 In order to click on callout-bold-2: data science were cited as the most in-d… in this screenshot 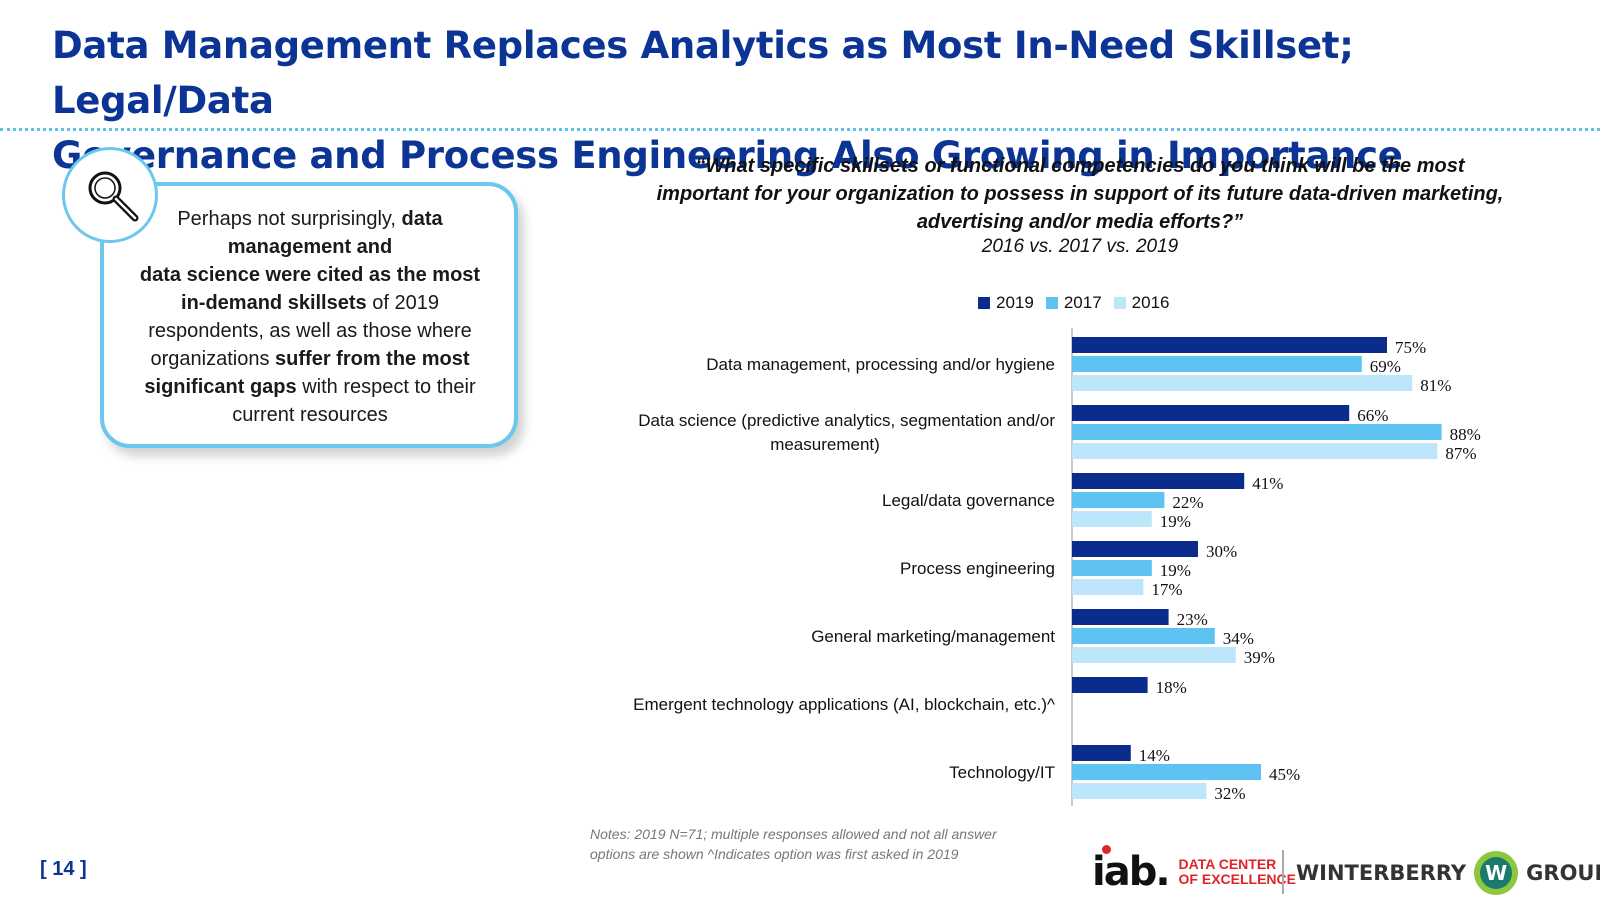, I will do `click(310, 289)`.